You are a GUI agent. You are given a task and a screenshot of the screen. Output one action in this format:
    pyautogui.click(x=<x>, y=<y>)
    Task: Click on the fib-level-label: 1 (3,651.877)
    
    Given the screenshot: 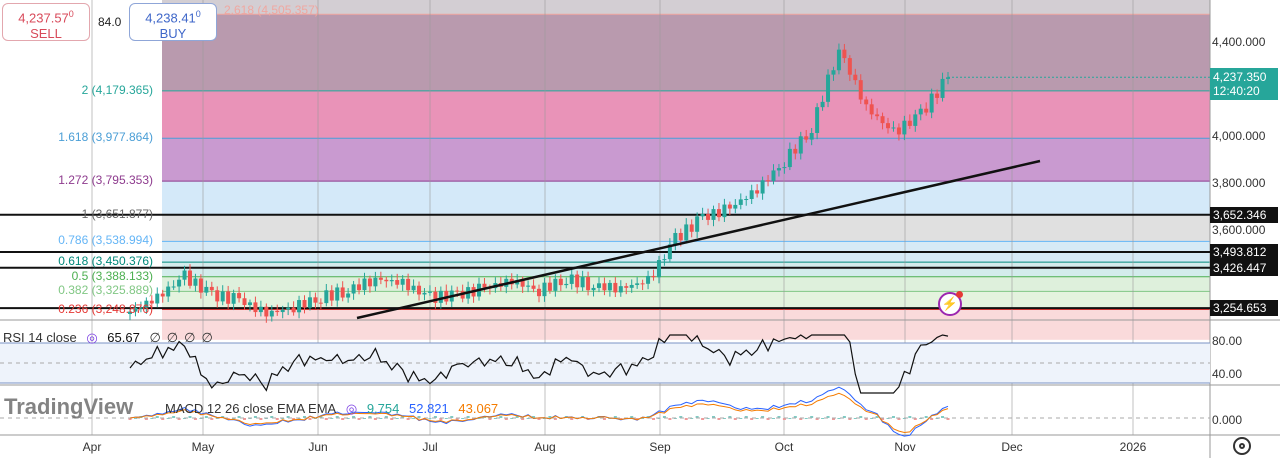 What is the action you would take?
    pyautogui.click(x=117, y=213)
    